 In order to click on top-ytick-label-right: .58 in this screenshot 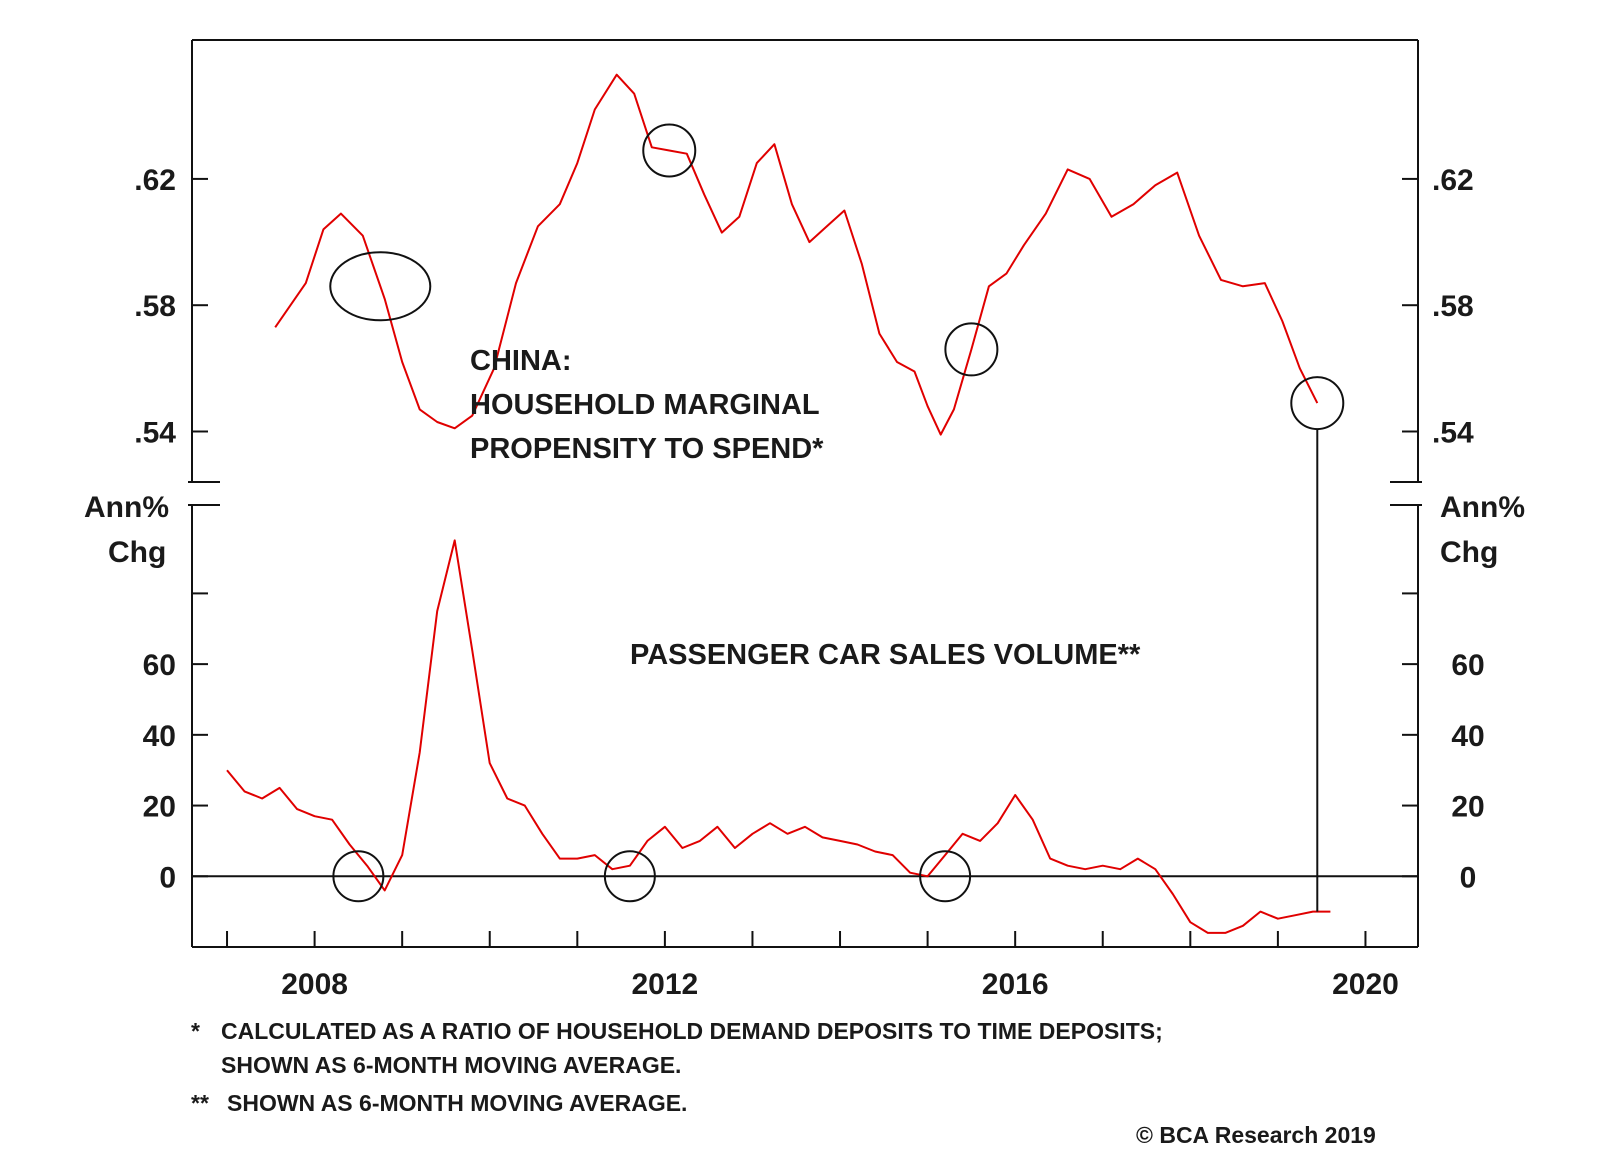, I will do `click(1453, 306)`.